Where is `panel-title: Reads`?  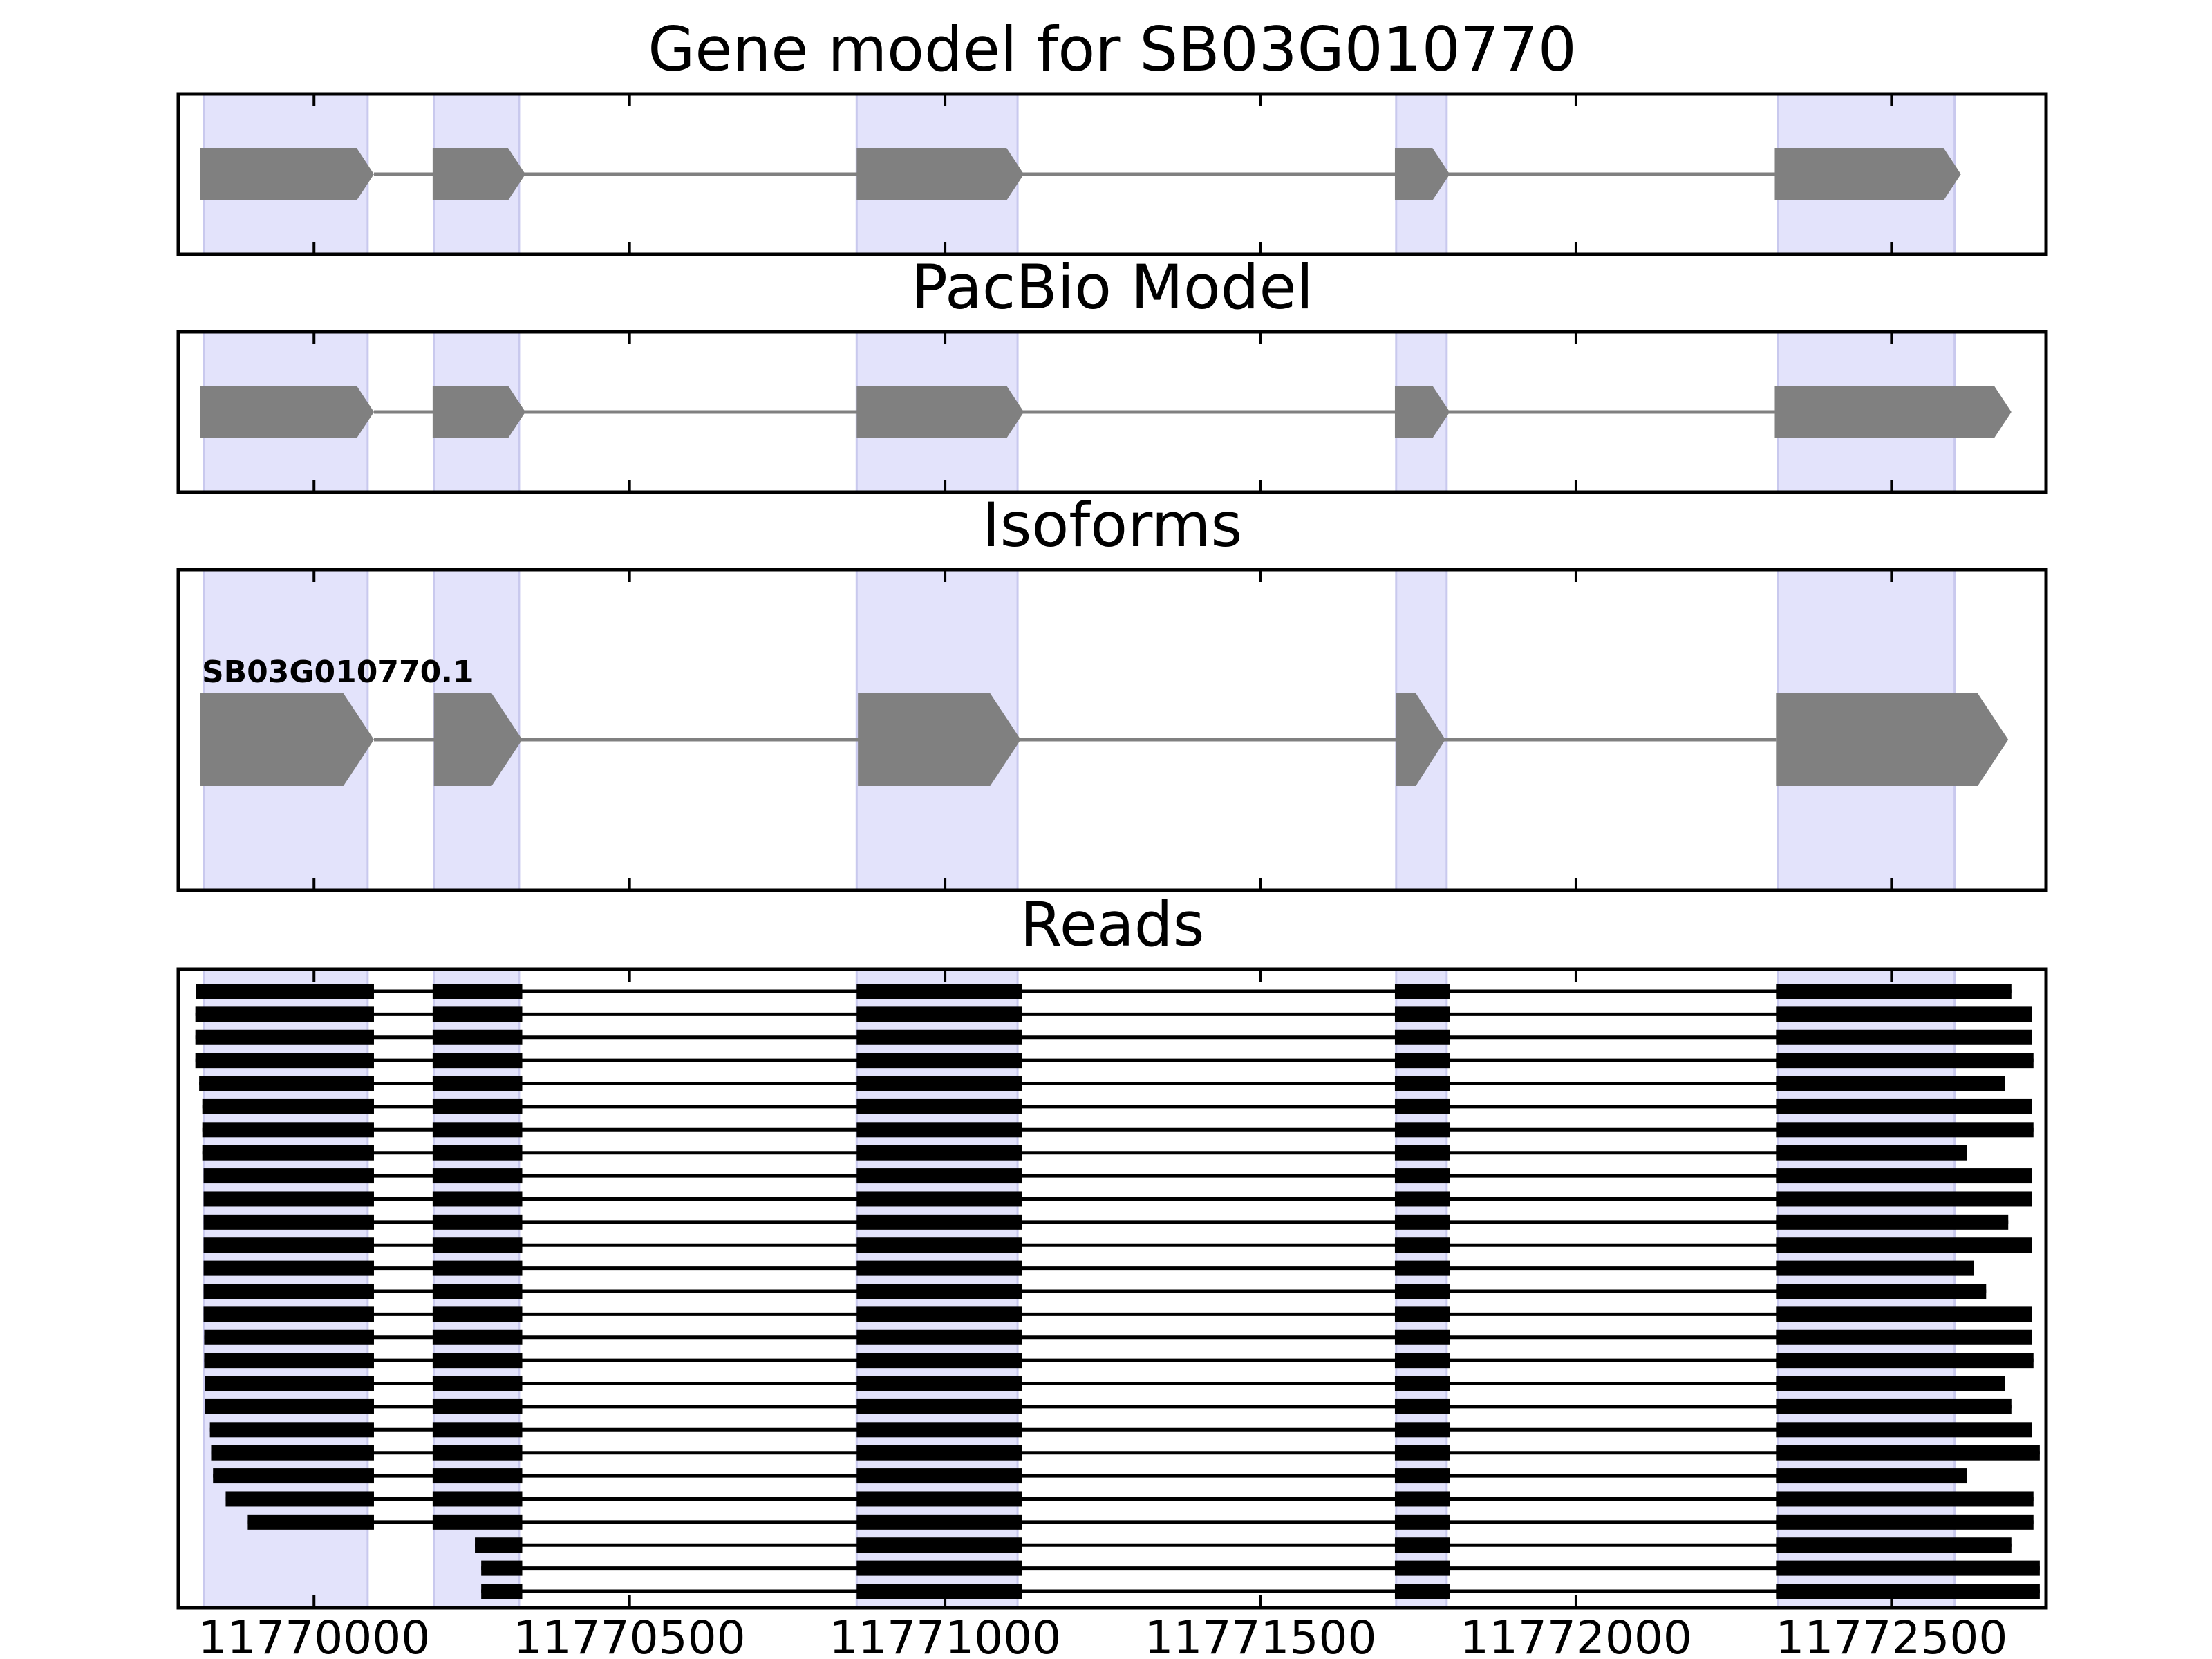
panel-title: Reads is located at coordinates (1112, 924).